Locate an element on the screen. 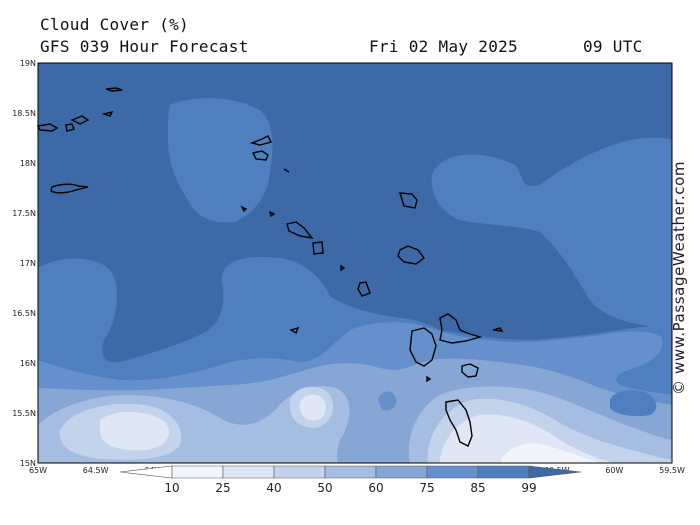  legend-level-label: 75 is located at coordinates (426, 488).